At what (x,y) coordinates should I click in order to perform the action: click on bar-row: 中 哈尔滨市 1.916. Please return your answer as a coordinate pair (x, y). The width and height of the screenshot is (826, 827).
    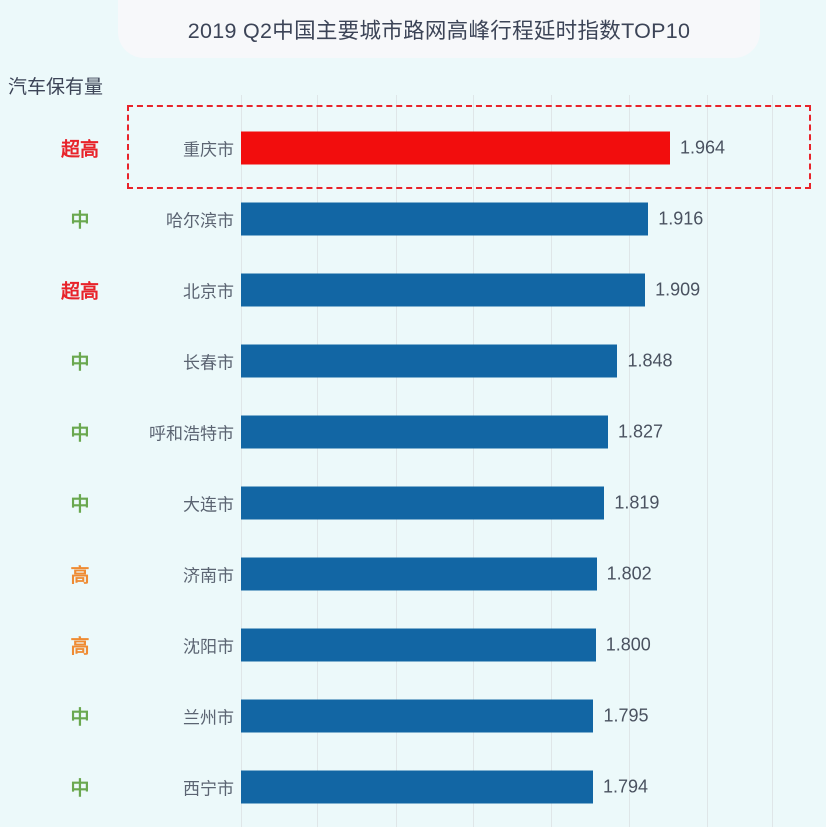
    Looking at the image, I should click on (413, 218).